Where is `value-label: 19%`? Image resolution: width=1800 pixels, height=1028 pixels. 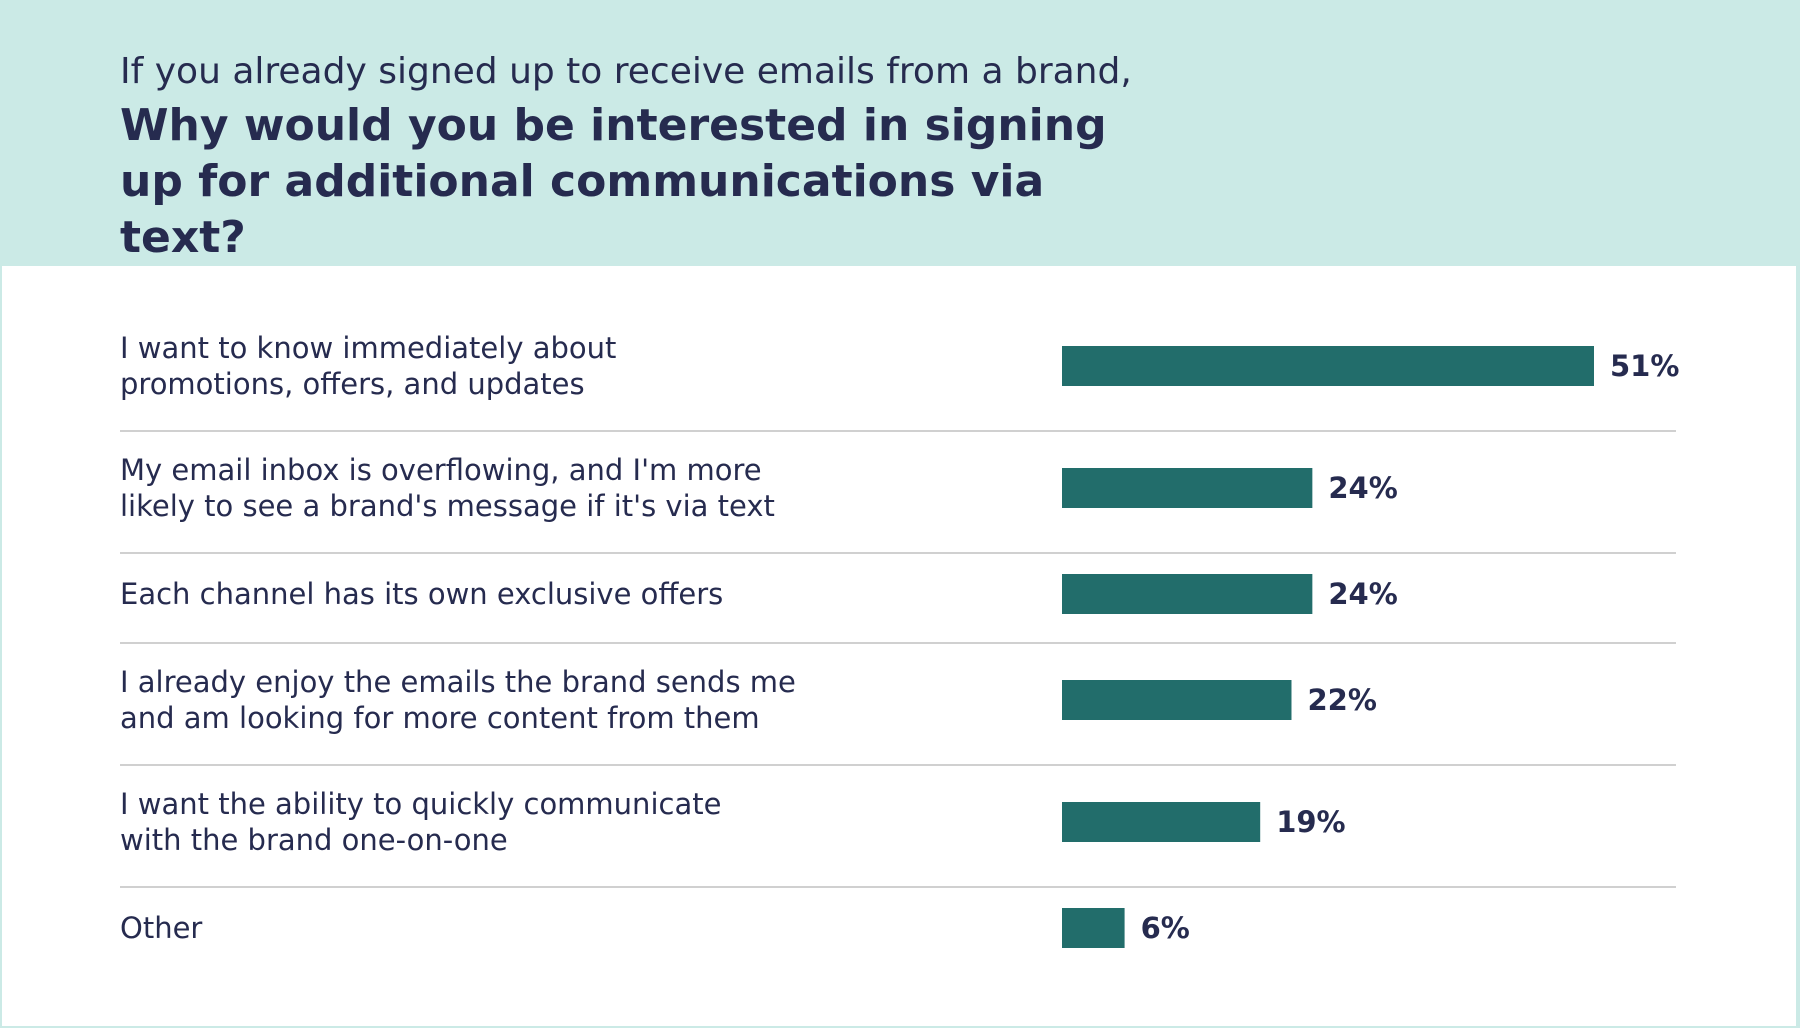 value-label: 19% is located at coordinates (1310, 822).